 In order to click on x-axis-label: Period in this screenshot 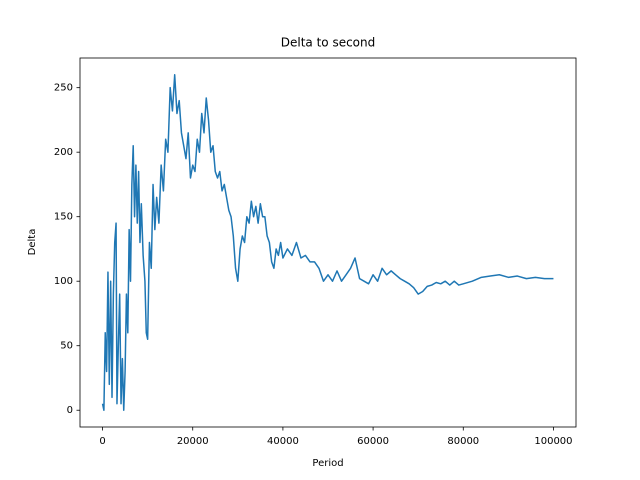, I will do `click(327, 463)`.